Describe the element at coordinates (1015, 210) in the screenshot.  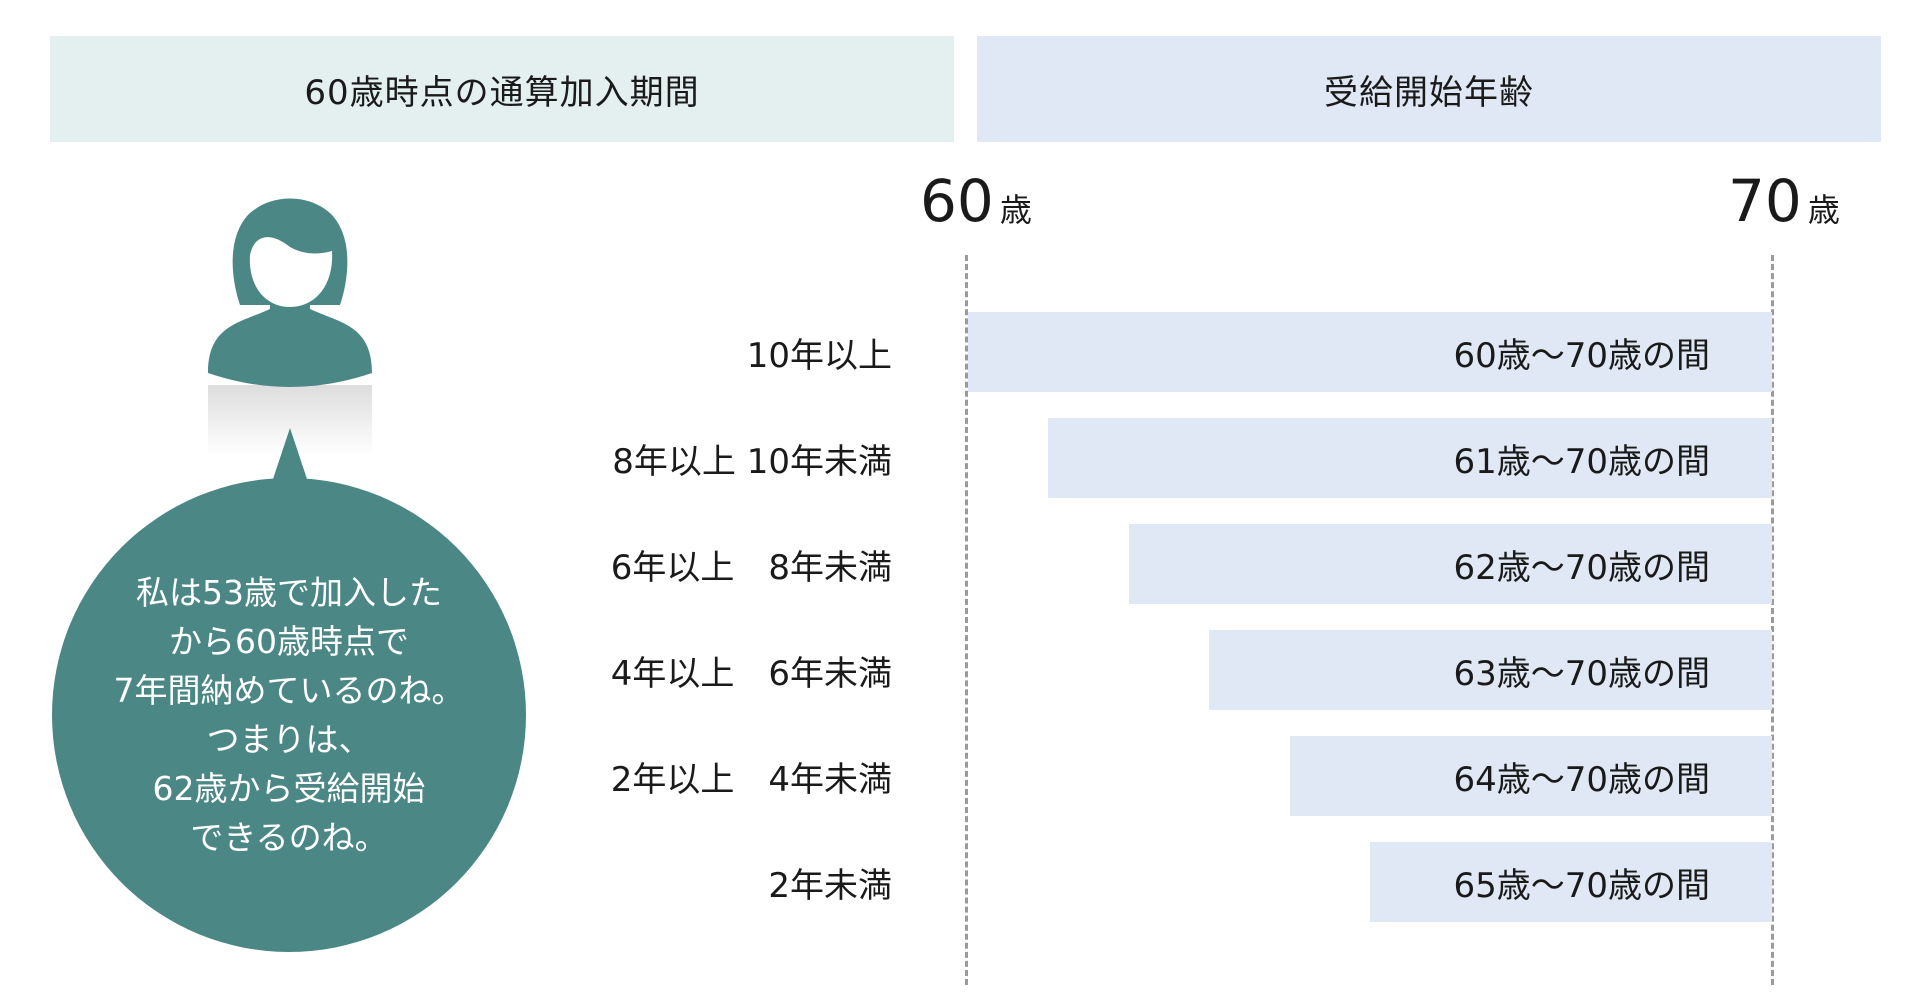
I see `axis-start-unit: 歳` at that location.